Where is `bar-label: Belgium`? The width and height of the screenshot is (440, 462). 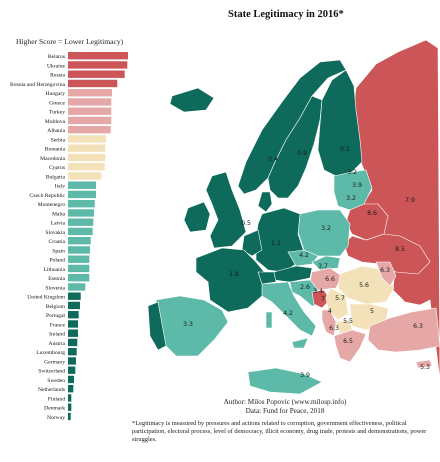 bar-label: Belgium is located at coordinates (56, 307).